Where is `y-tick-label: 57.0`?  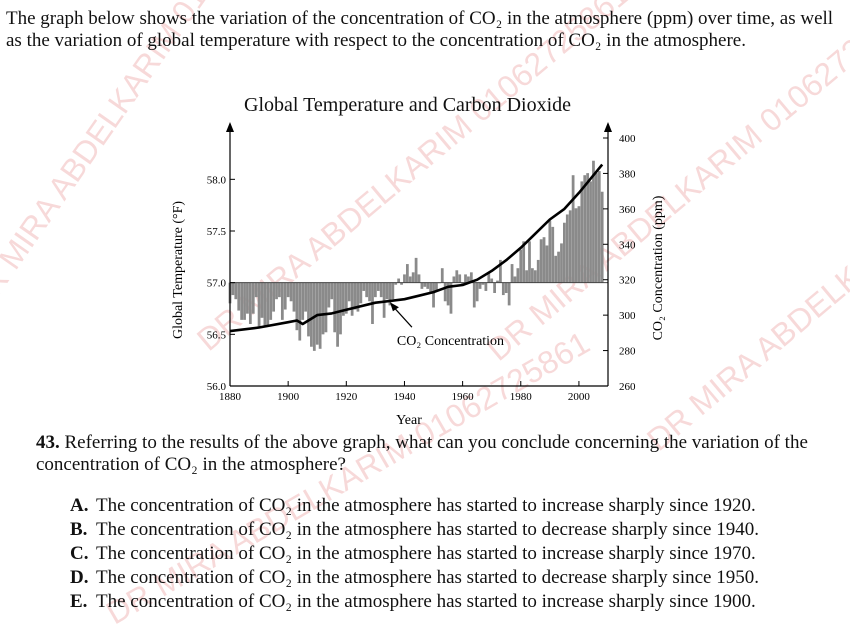 y-tick-label: 57.0 is located at coordinates (217, 284).